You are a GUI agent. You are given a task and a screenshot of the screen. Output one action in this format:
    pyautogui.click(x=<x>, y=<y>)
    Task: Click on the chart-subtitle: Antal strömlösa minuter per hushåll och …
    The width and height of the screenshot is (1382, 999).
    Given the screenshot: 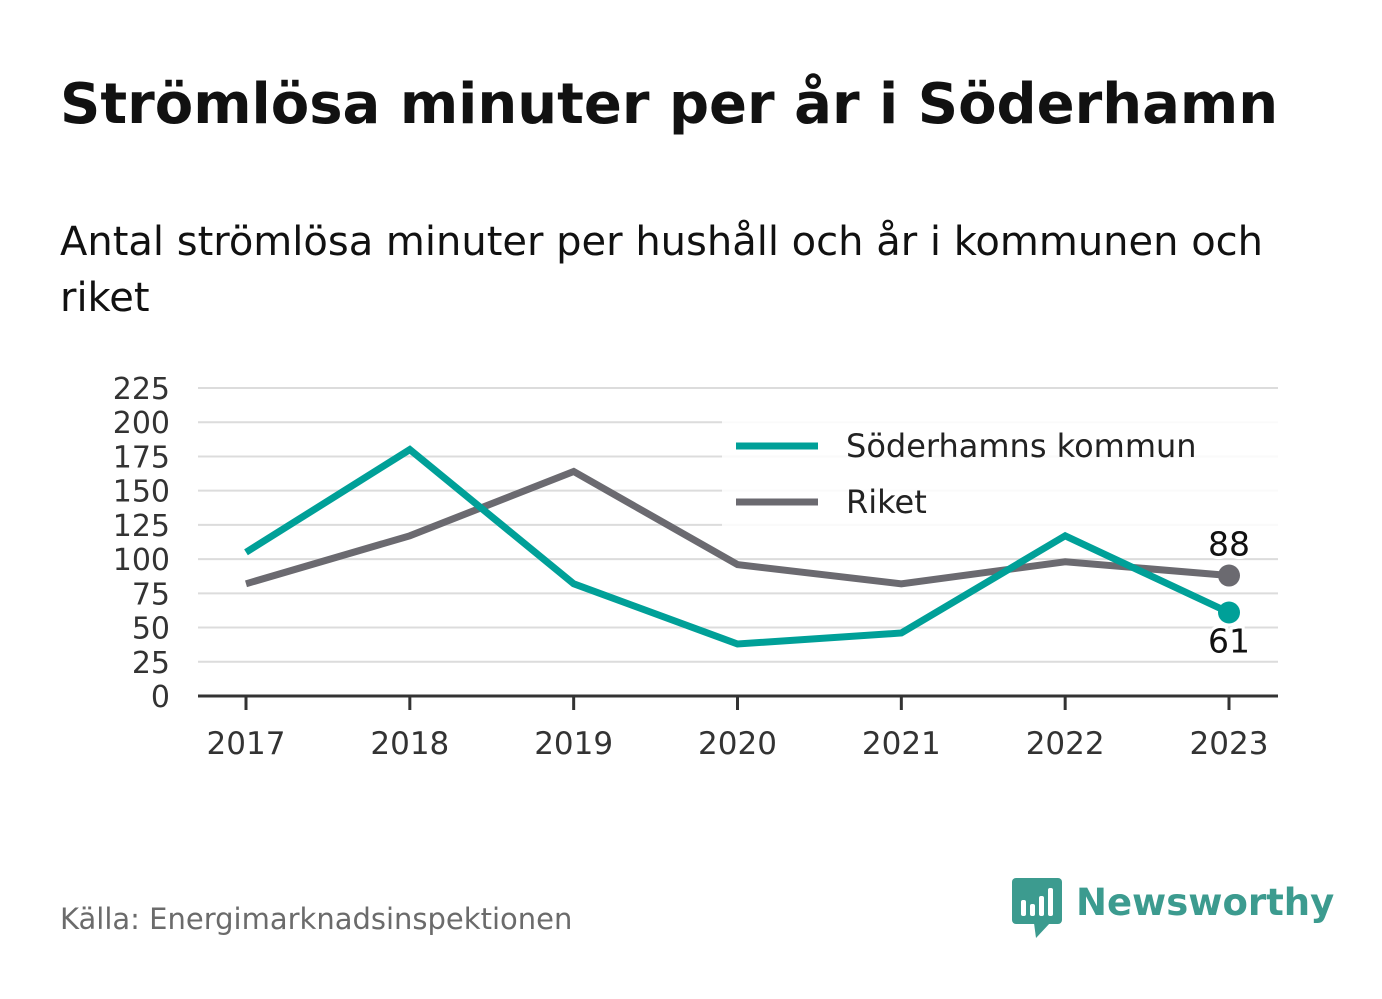 What is the action you would take?
    pyautogui.click(x=662, y=270)
    